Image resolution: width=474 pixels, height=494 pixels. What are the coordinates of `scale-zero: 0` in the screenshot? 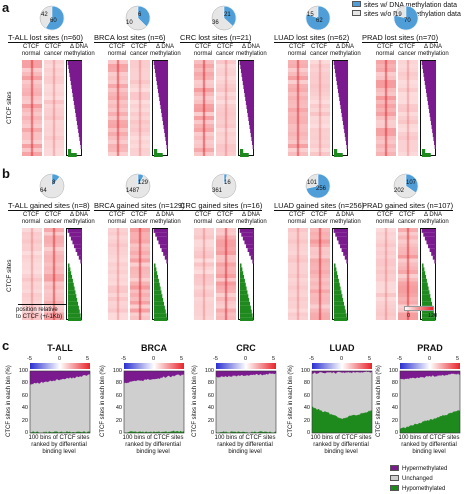 It's located at (342, 359).